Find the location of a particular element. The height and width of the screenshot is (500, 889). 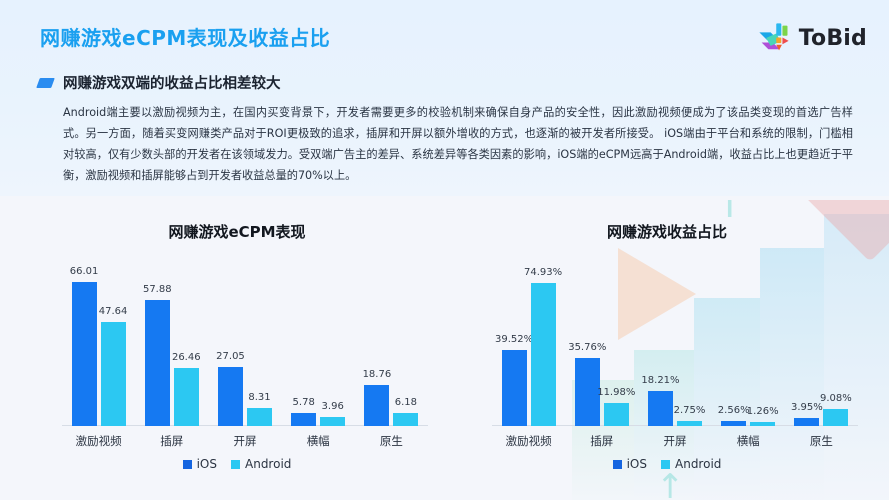

bar-ios: 18.76 is located at coordinates (377, 397).